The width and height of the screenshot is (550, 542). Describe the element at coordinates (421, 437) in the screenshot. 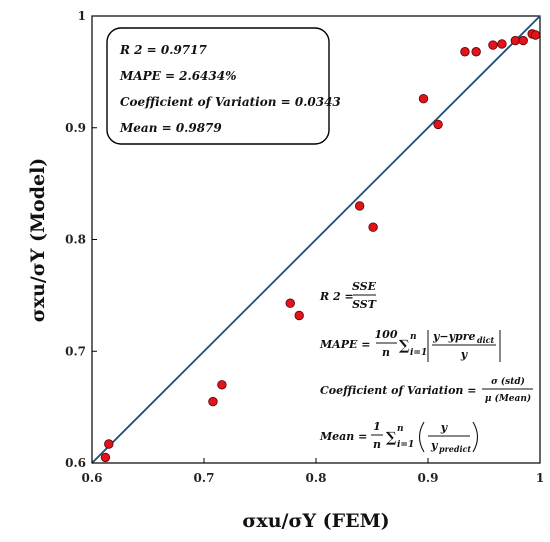

I see `formula-mean-paren-left` at that location.